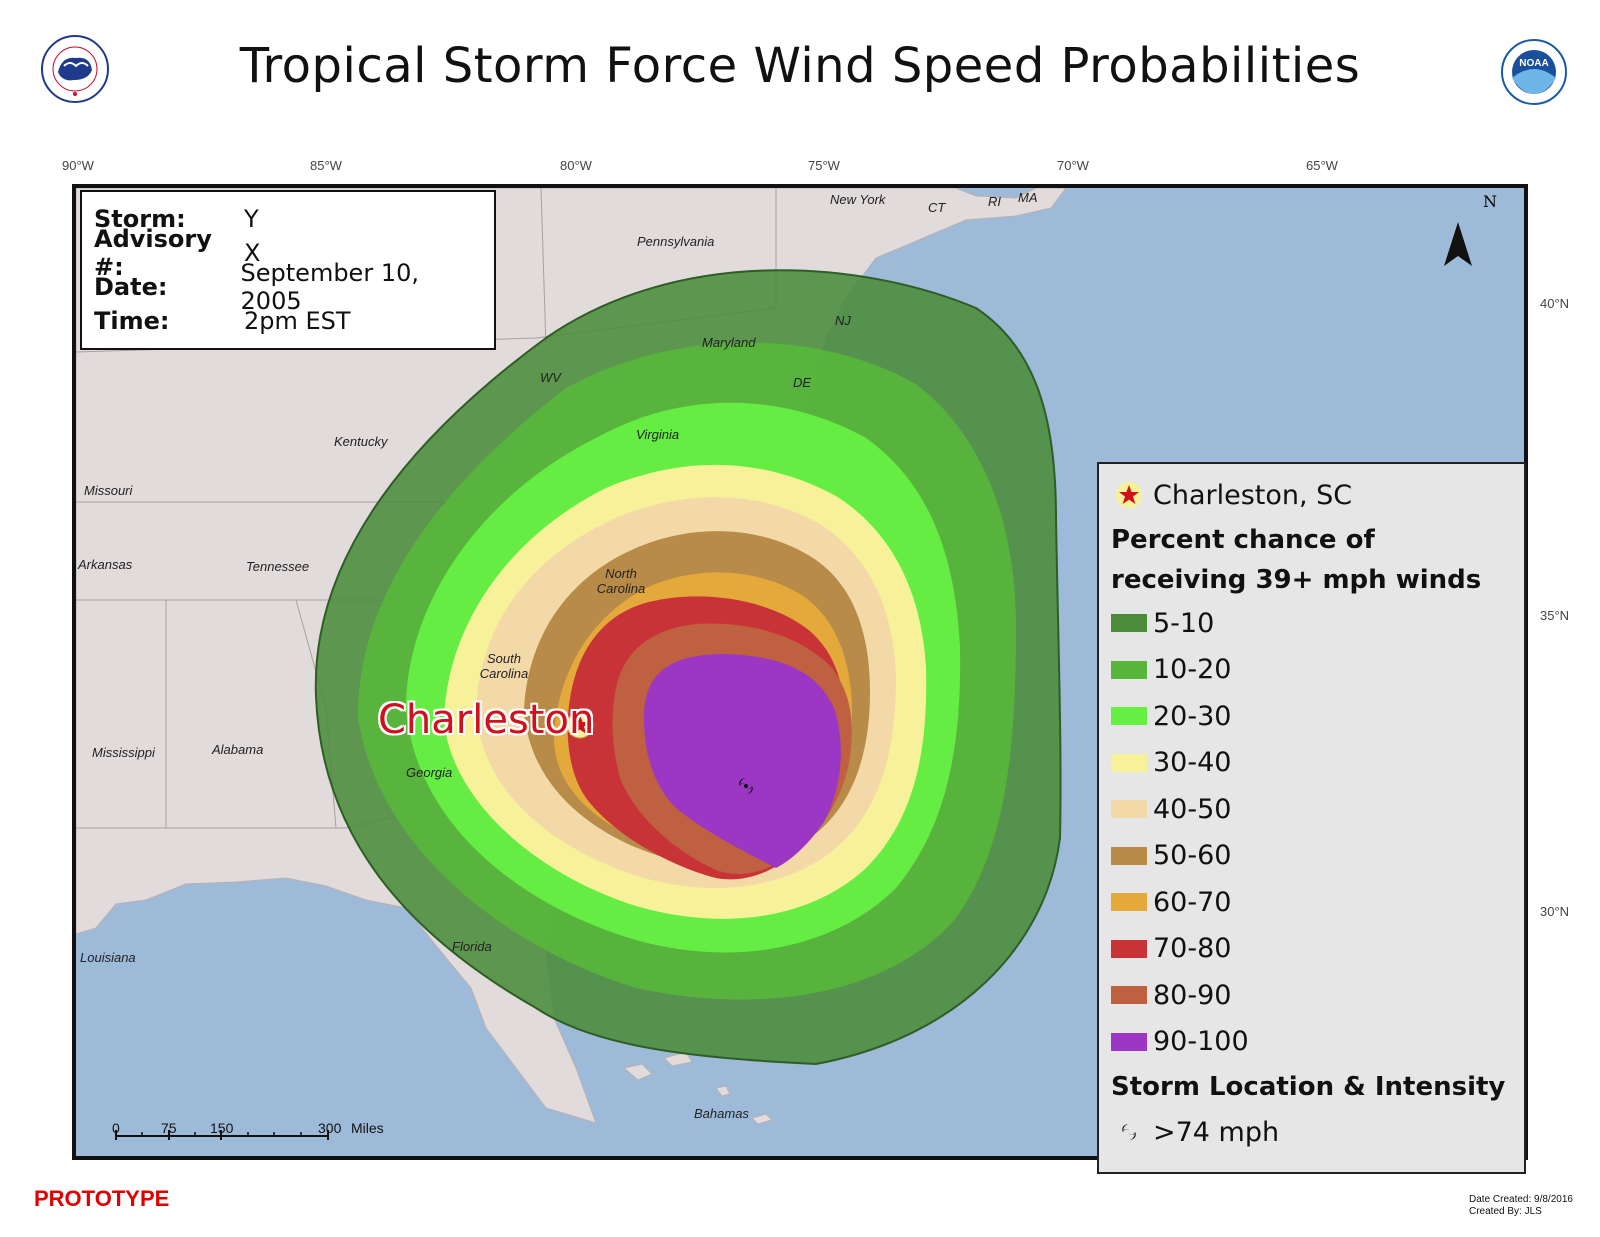 The image size is (1600, 1237). What do you see at coordinates (802, 382) in the screenshot?
I see `map-label: DE` at bounding box center [802, 382].